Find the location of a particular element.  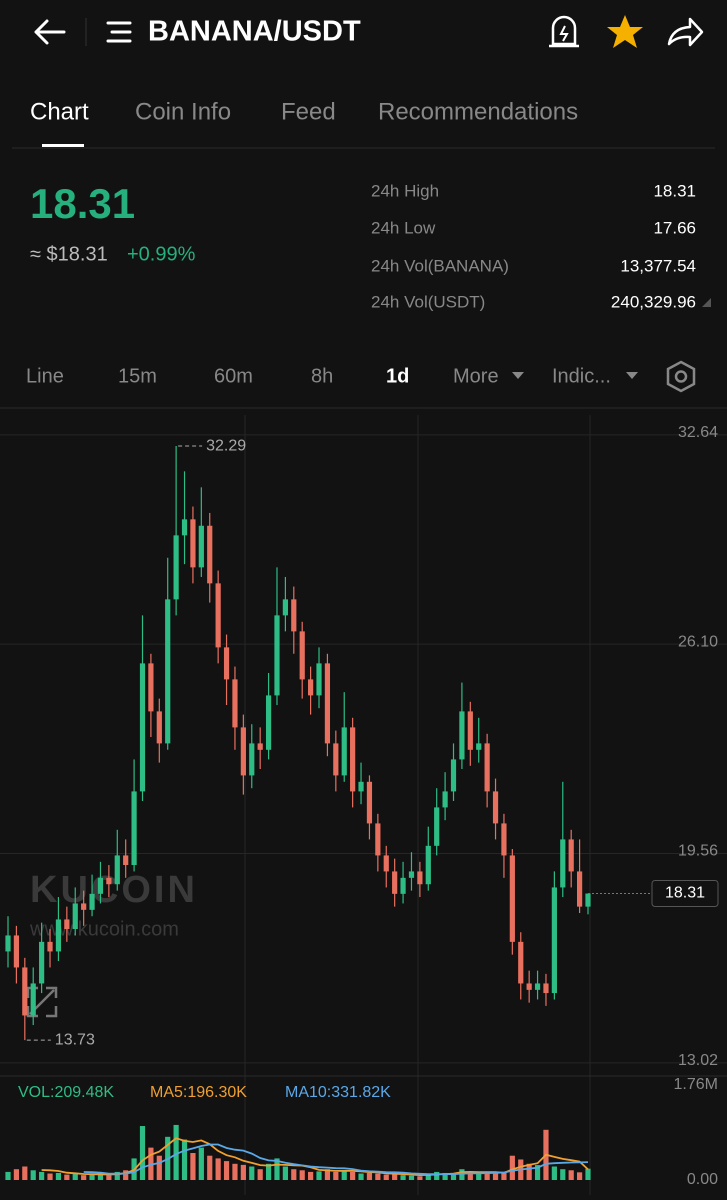

last-price-label: 18.31 is located at coordinates (685, 893).